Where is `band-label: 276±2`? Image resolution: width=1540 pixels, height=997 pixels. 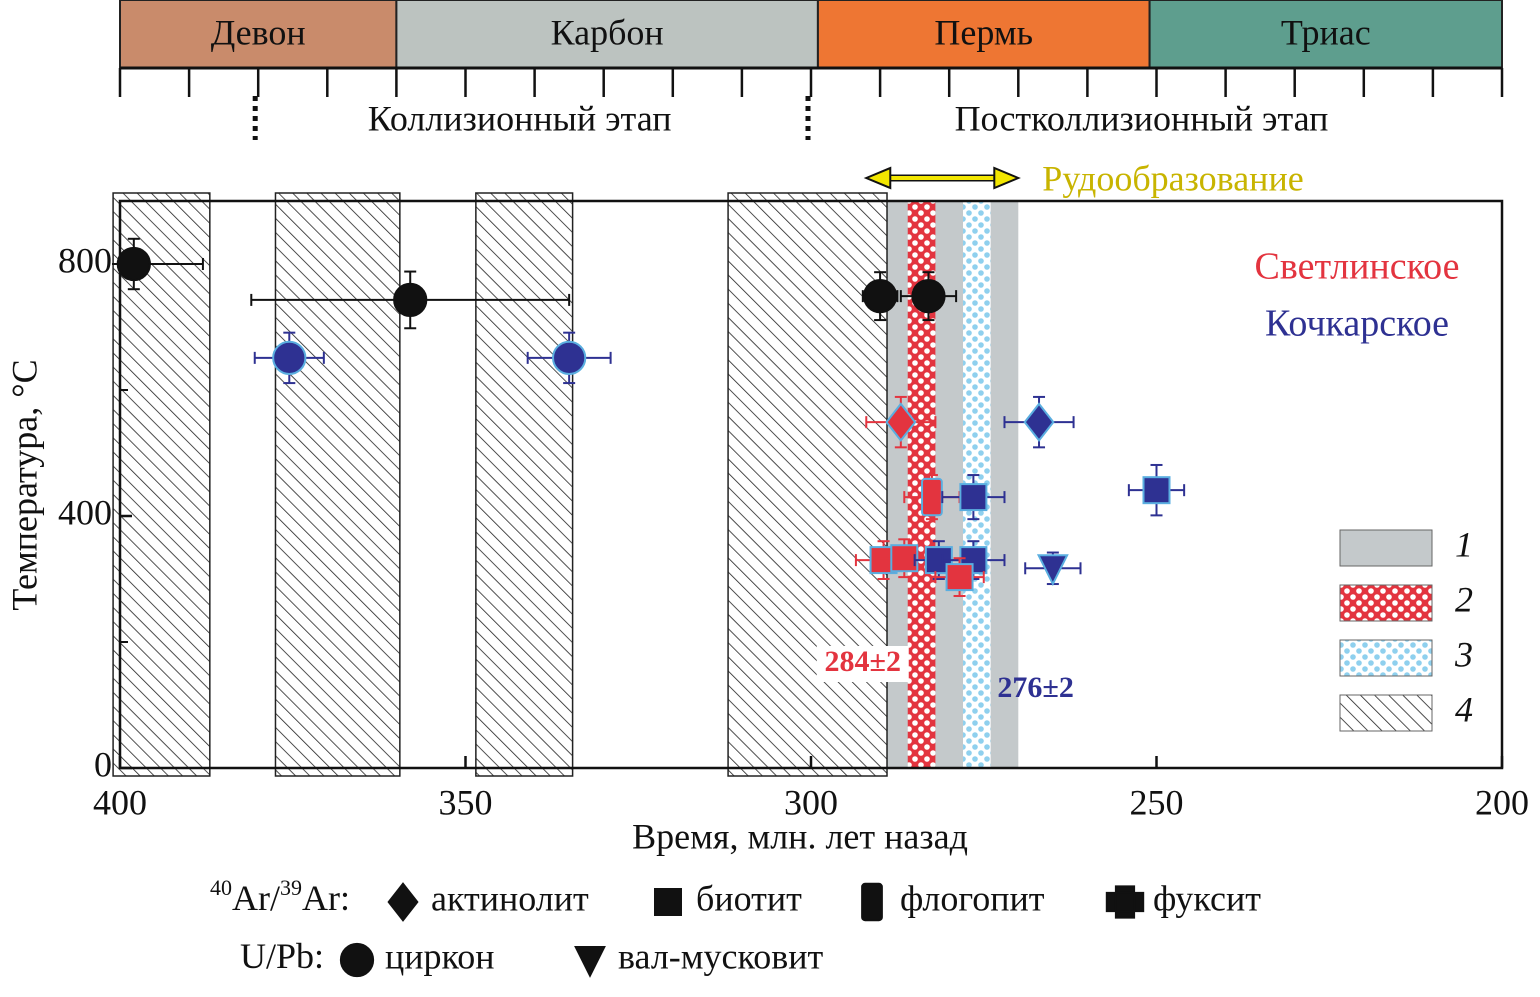 band-label: 276±2 is located at coordinates (1035, 687).